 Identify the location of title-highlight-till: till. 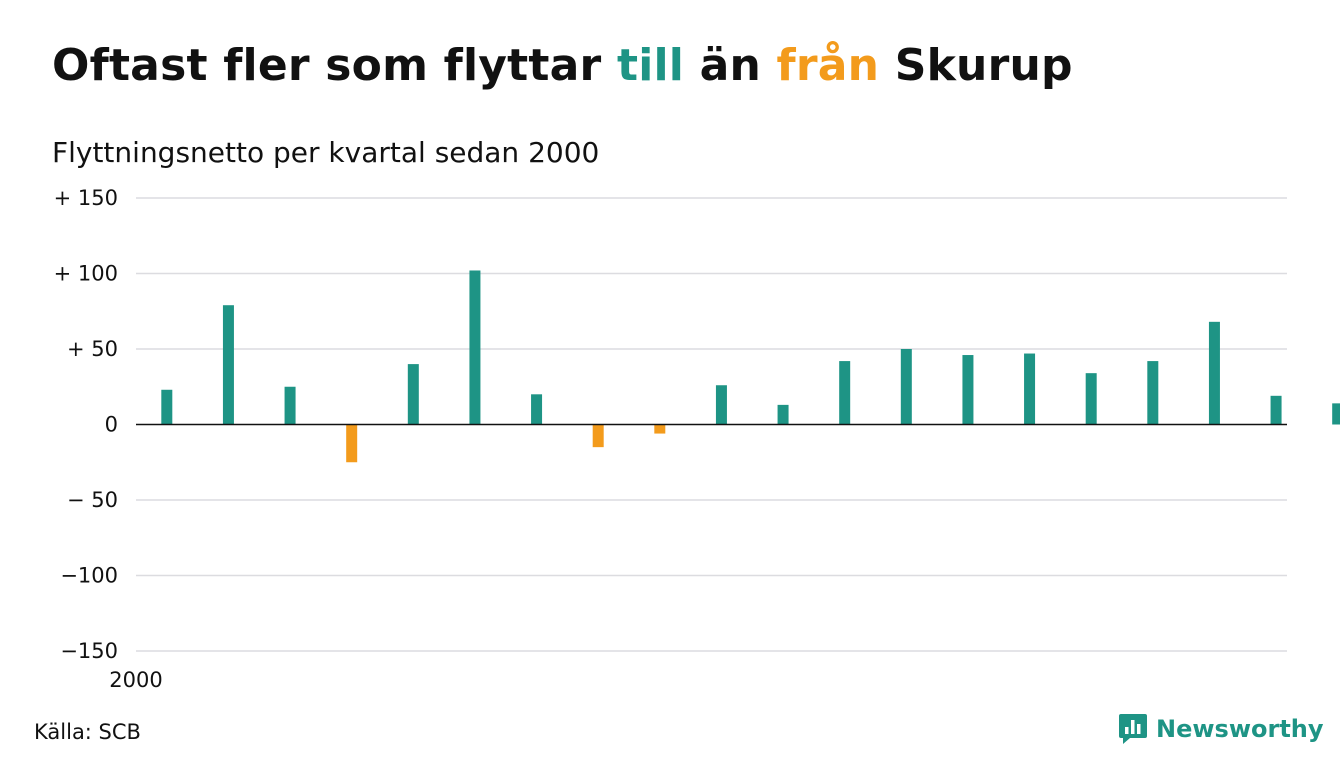
(650, 65).